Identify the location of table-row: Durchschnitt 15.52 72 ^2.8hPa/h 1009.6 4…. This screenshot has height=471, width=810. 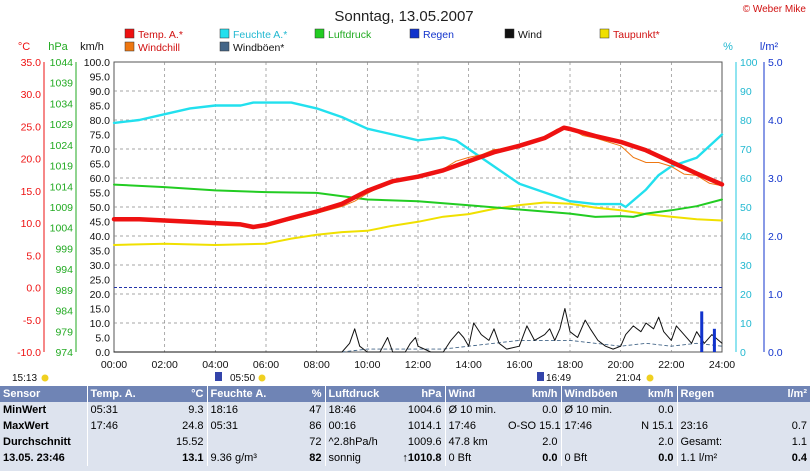
(405, 442).